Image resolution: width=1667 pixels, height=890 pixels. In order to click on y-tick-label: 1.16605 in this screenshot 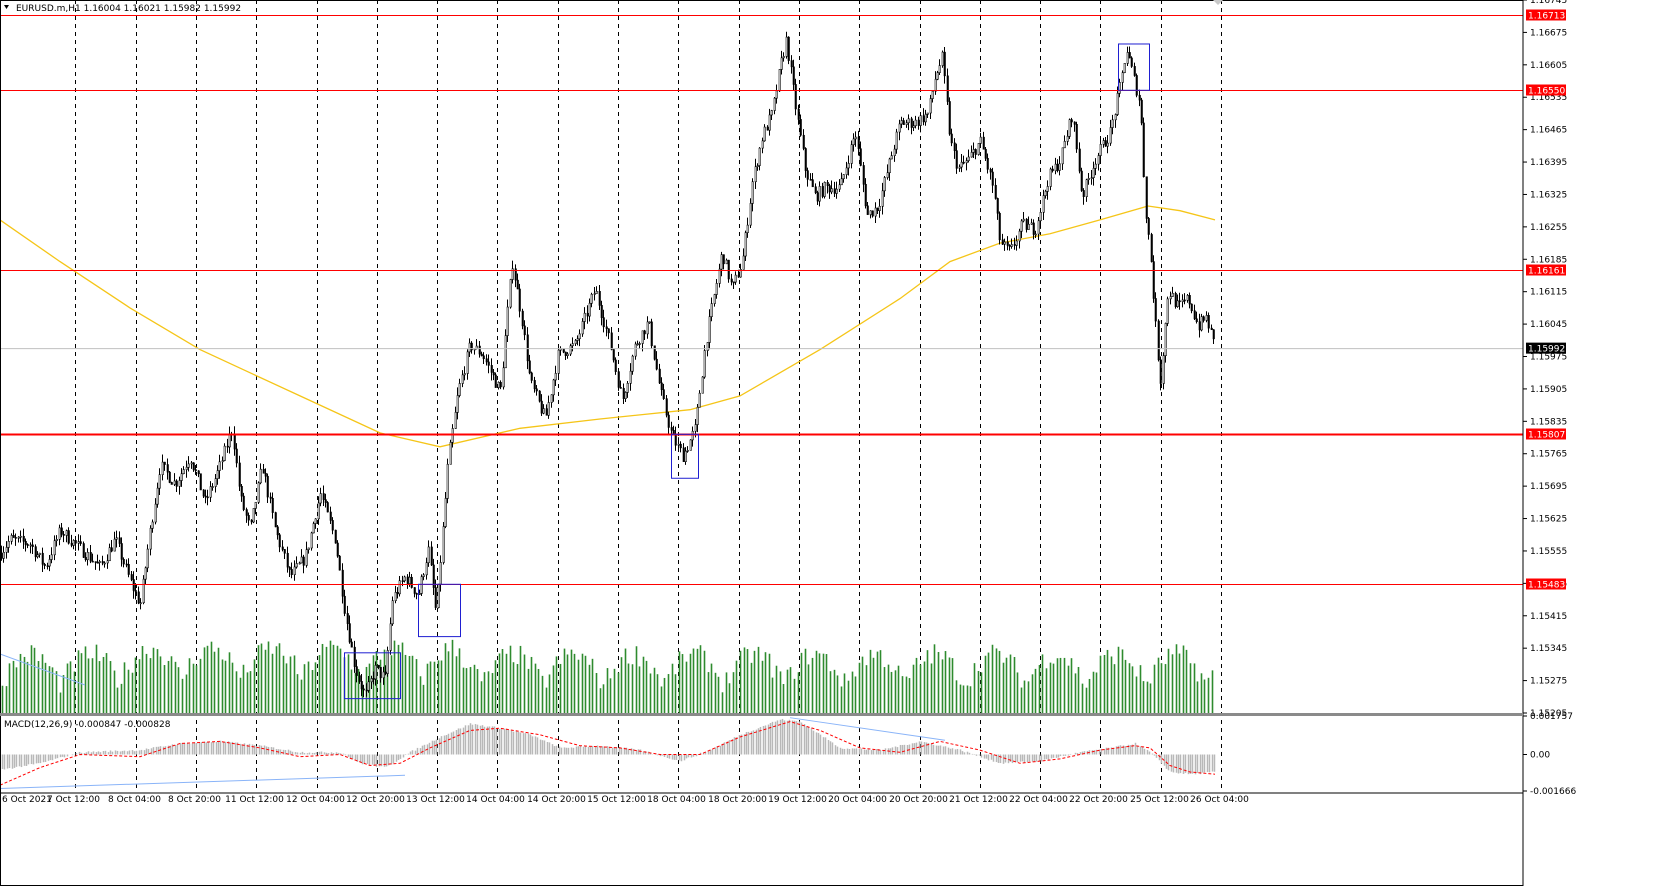, I will do `click(1548, 66)`.